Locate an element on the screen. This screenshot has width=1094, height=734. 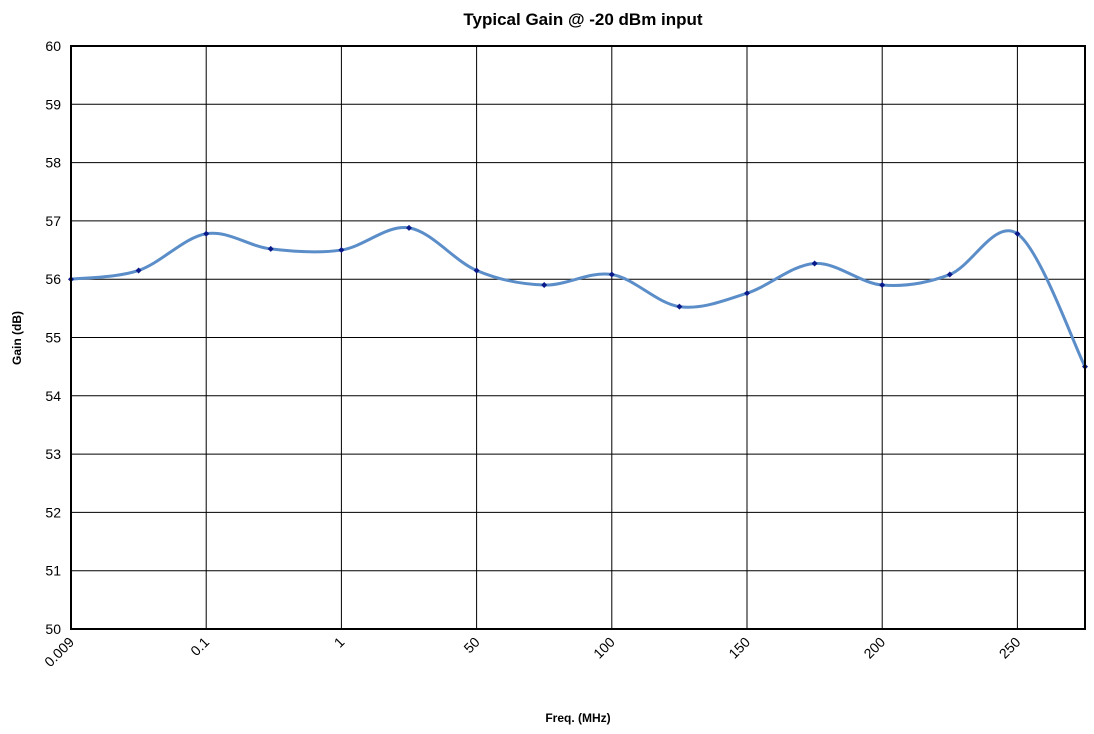
y-tick-label: 54 is located at coordinates (53, 396).